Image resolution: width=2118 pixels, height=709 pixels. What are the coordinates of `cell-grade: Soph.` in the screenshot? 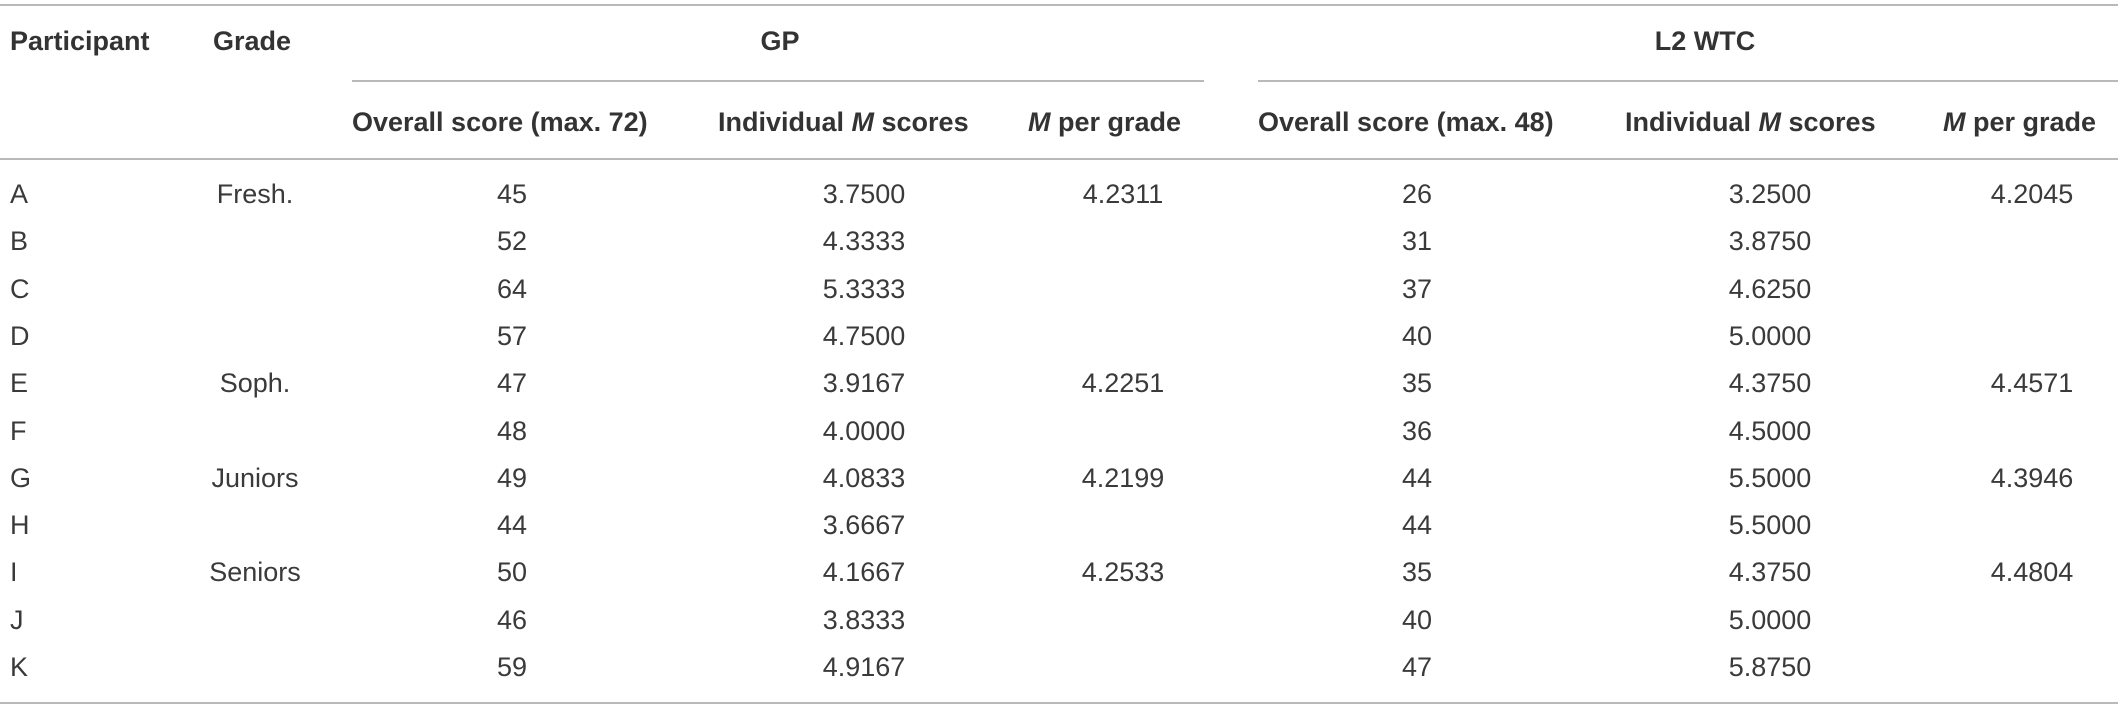 It's located at (255, 383).